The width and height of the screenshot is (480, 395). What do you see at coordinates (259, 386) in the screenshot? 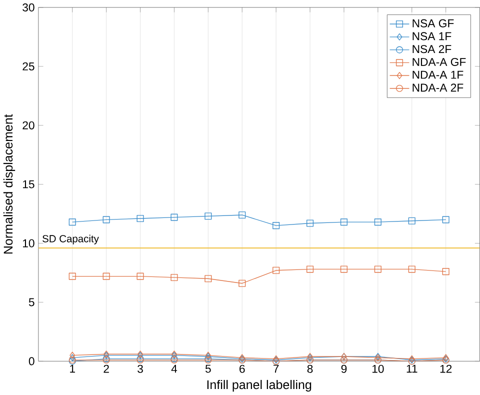
I see `x-axis-title: Infill panel labelling` at bounding box center [259, 386].